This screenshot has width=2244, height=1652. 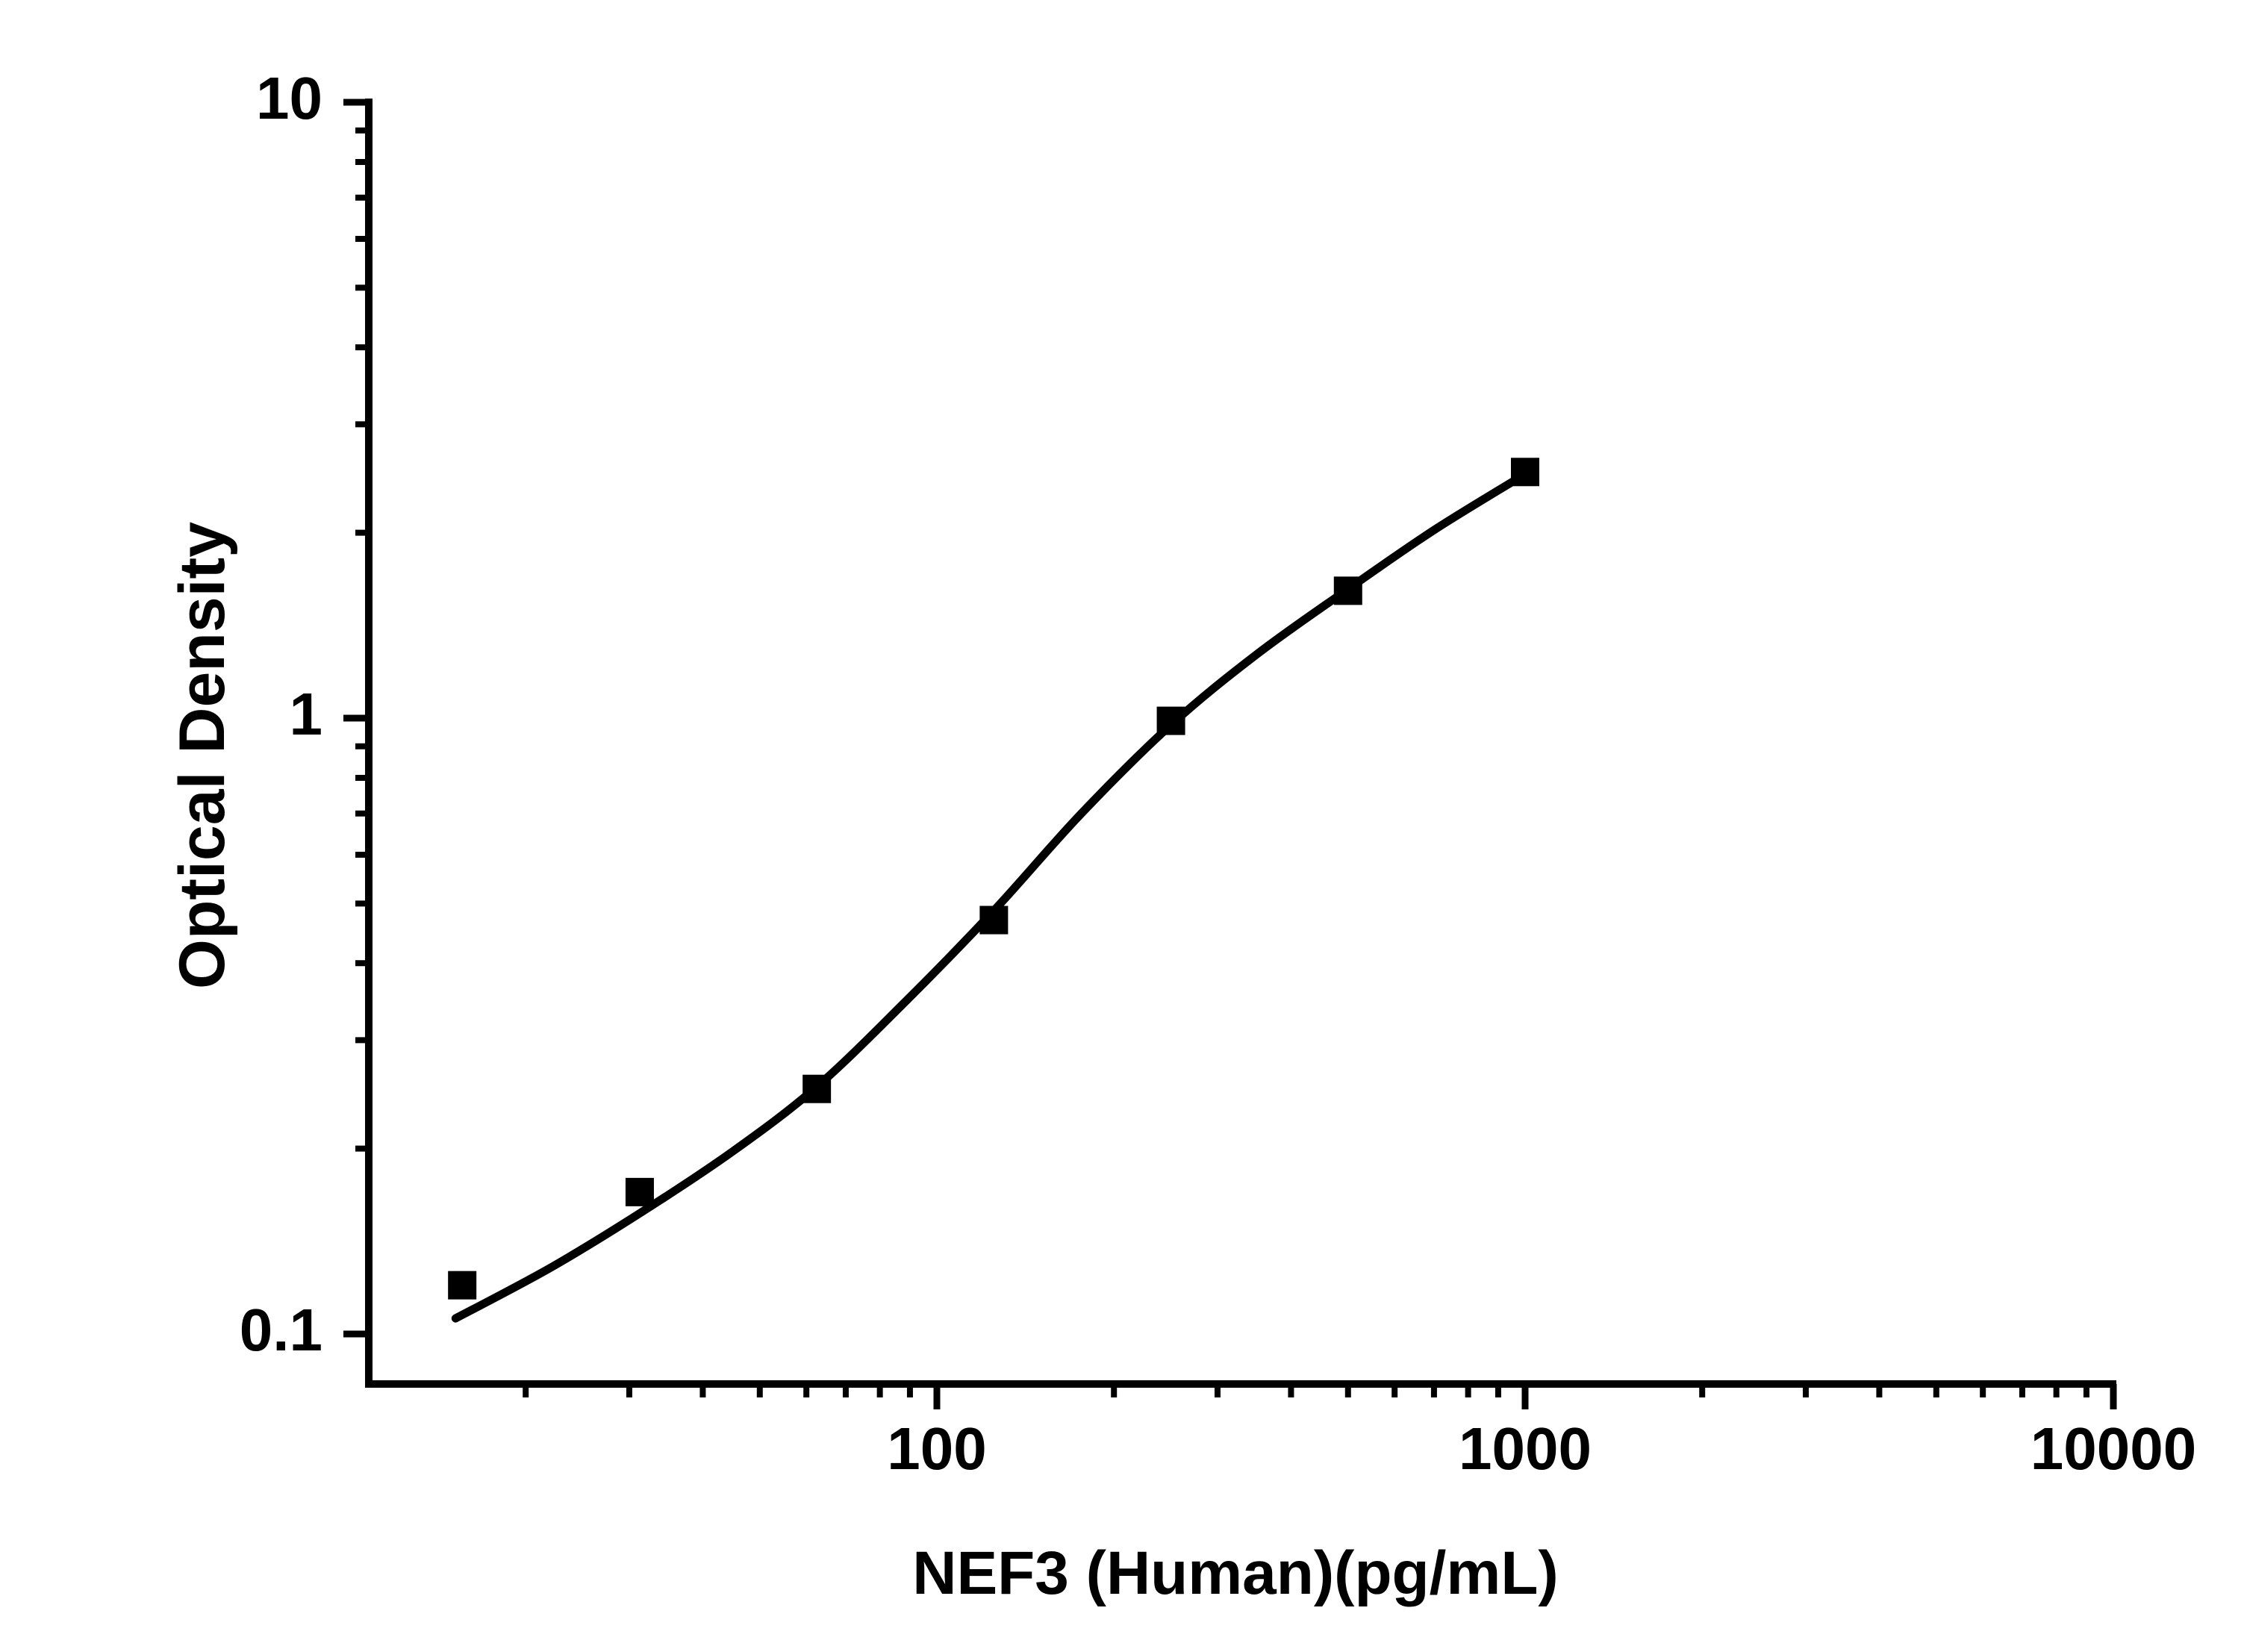 What do you see at coordinates (2113, 1448) in the screenshot?
I see `x-tick-label: 10000` at bounding box center [2113, 1448].